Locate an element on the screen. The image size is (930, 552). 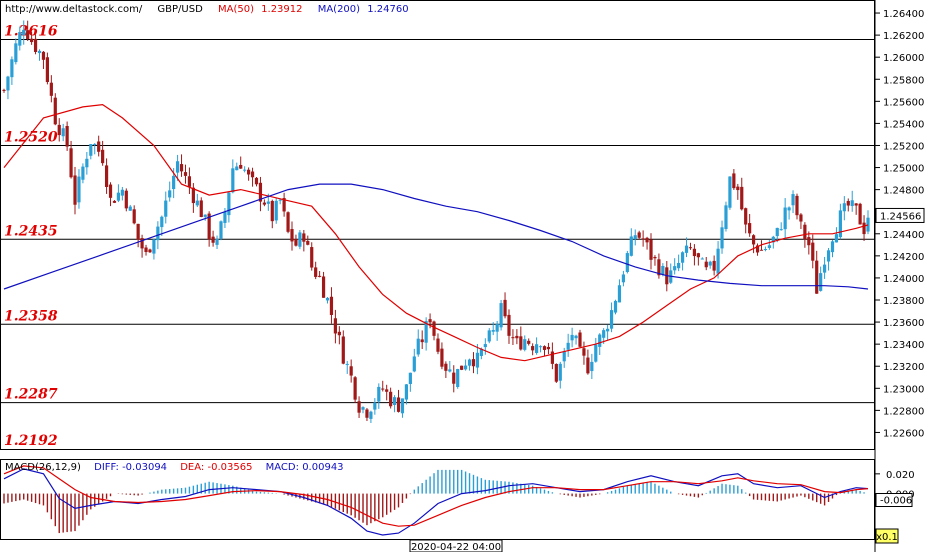
y-tick-label: 1.25000 is located at coordinates (903, 169).